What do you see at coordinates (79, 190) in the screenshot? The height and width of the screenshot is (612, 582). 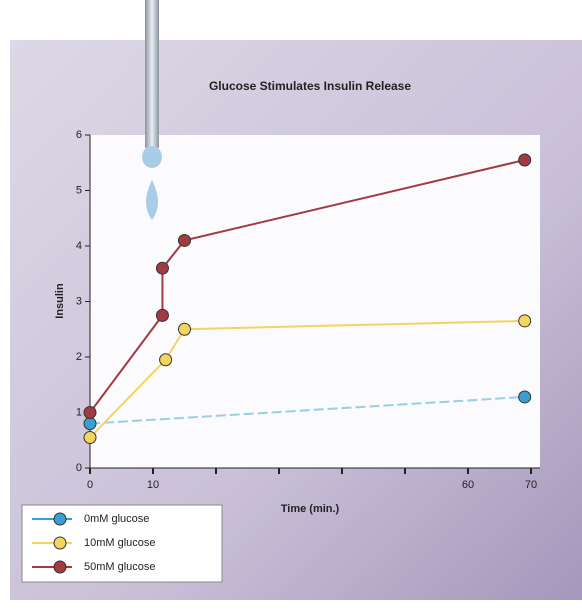 I see `y-tick-label: 5` at bounding box center [79, 190].